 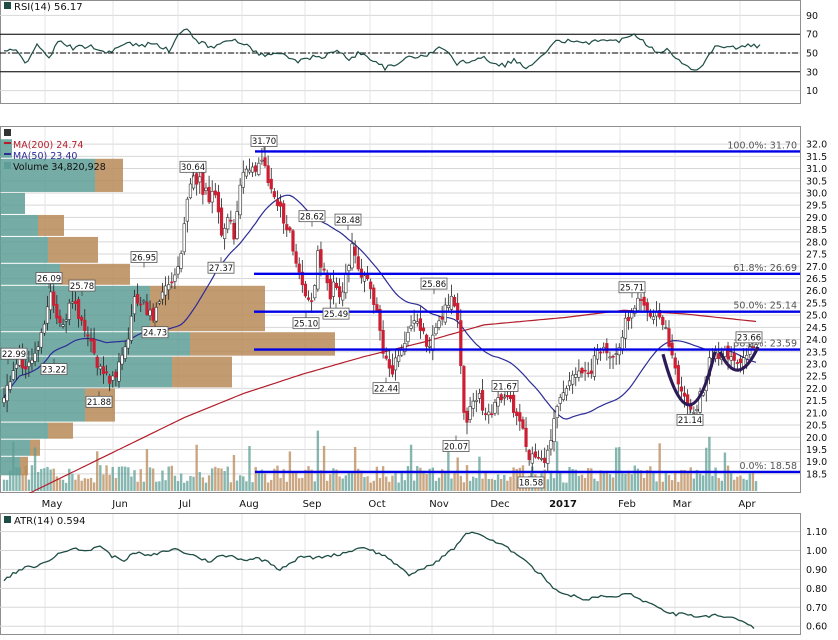 What do you see at coordinates (812, 54) in the screenshot?
I see `rsi-axis: 90 70 50 30 10` at bounding box center [812, 54].